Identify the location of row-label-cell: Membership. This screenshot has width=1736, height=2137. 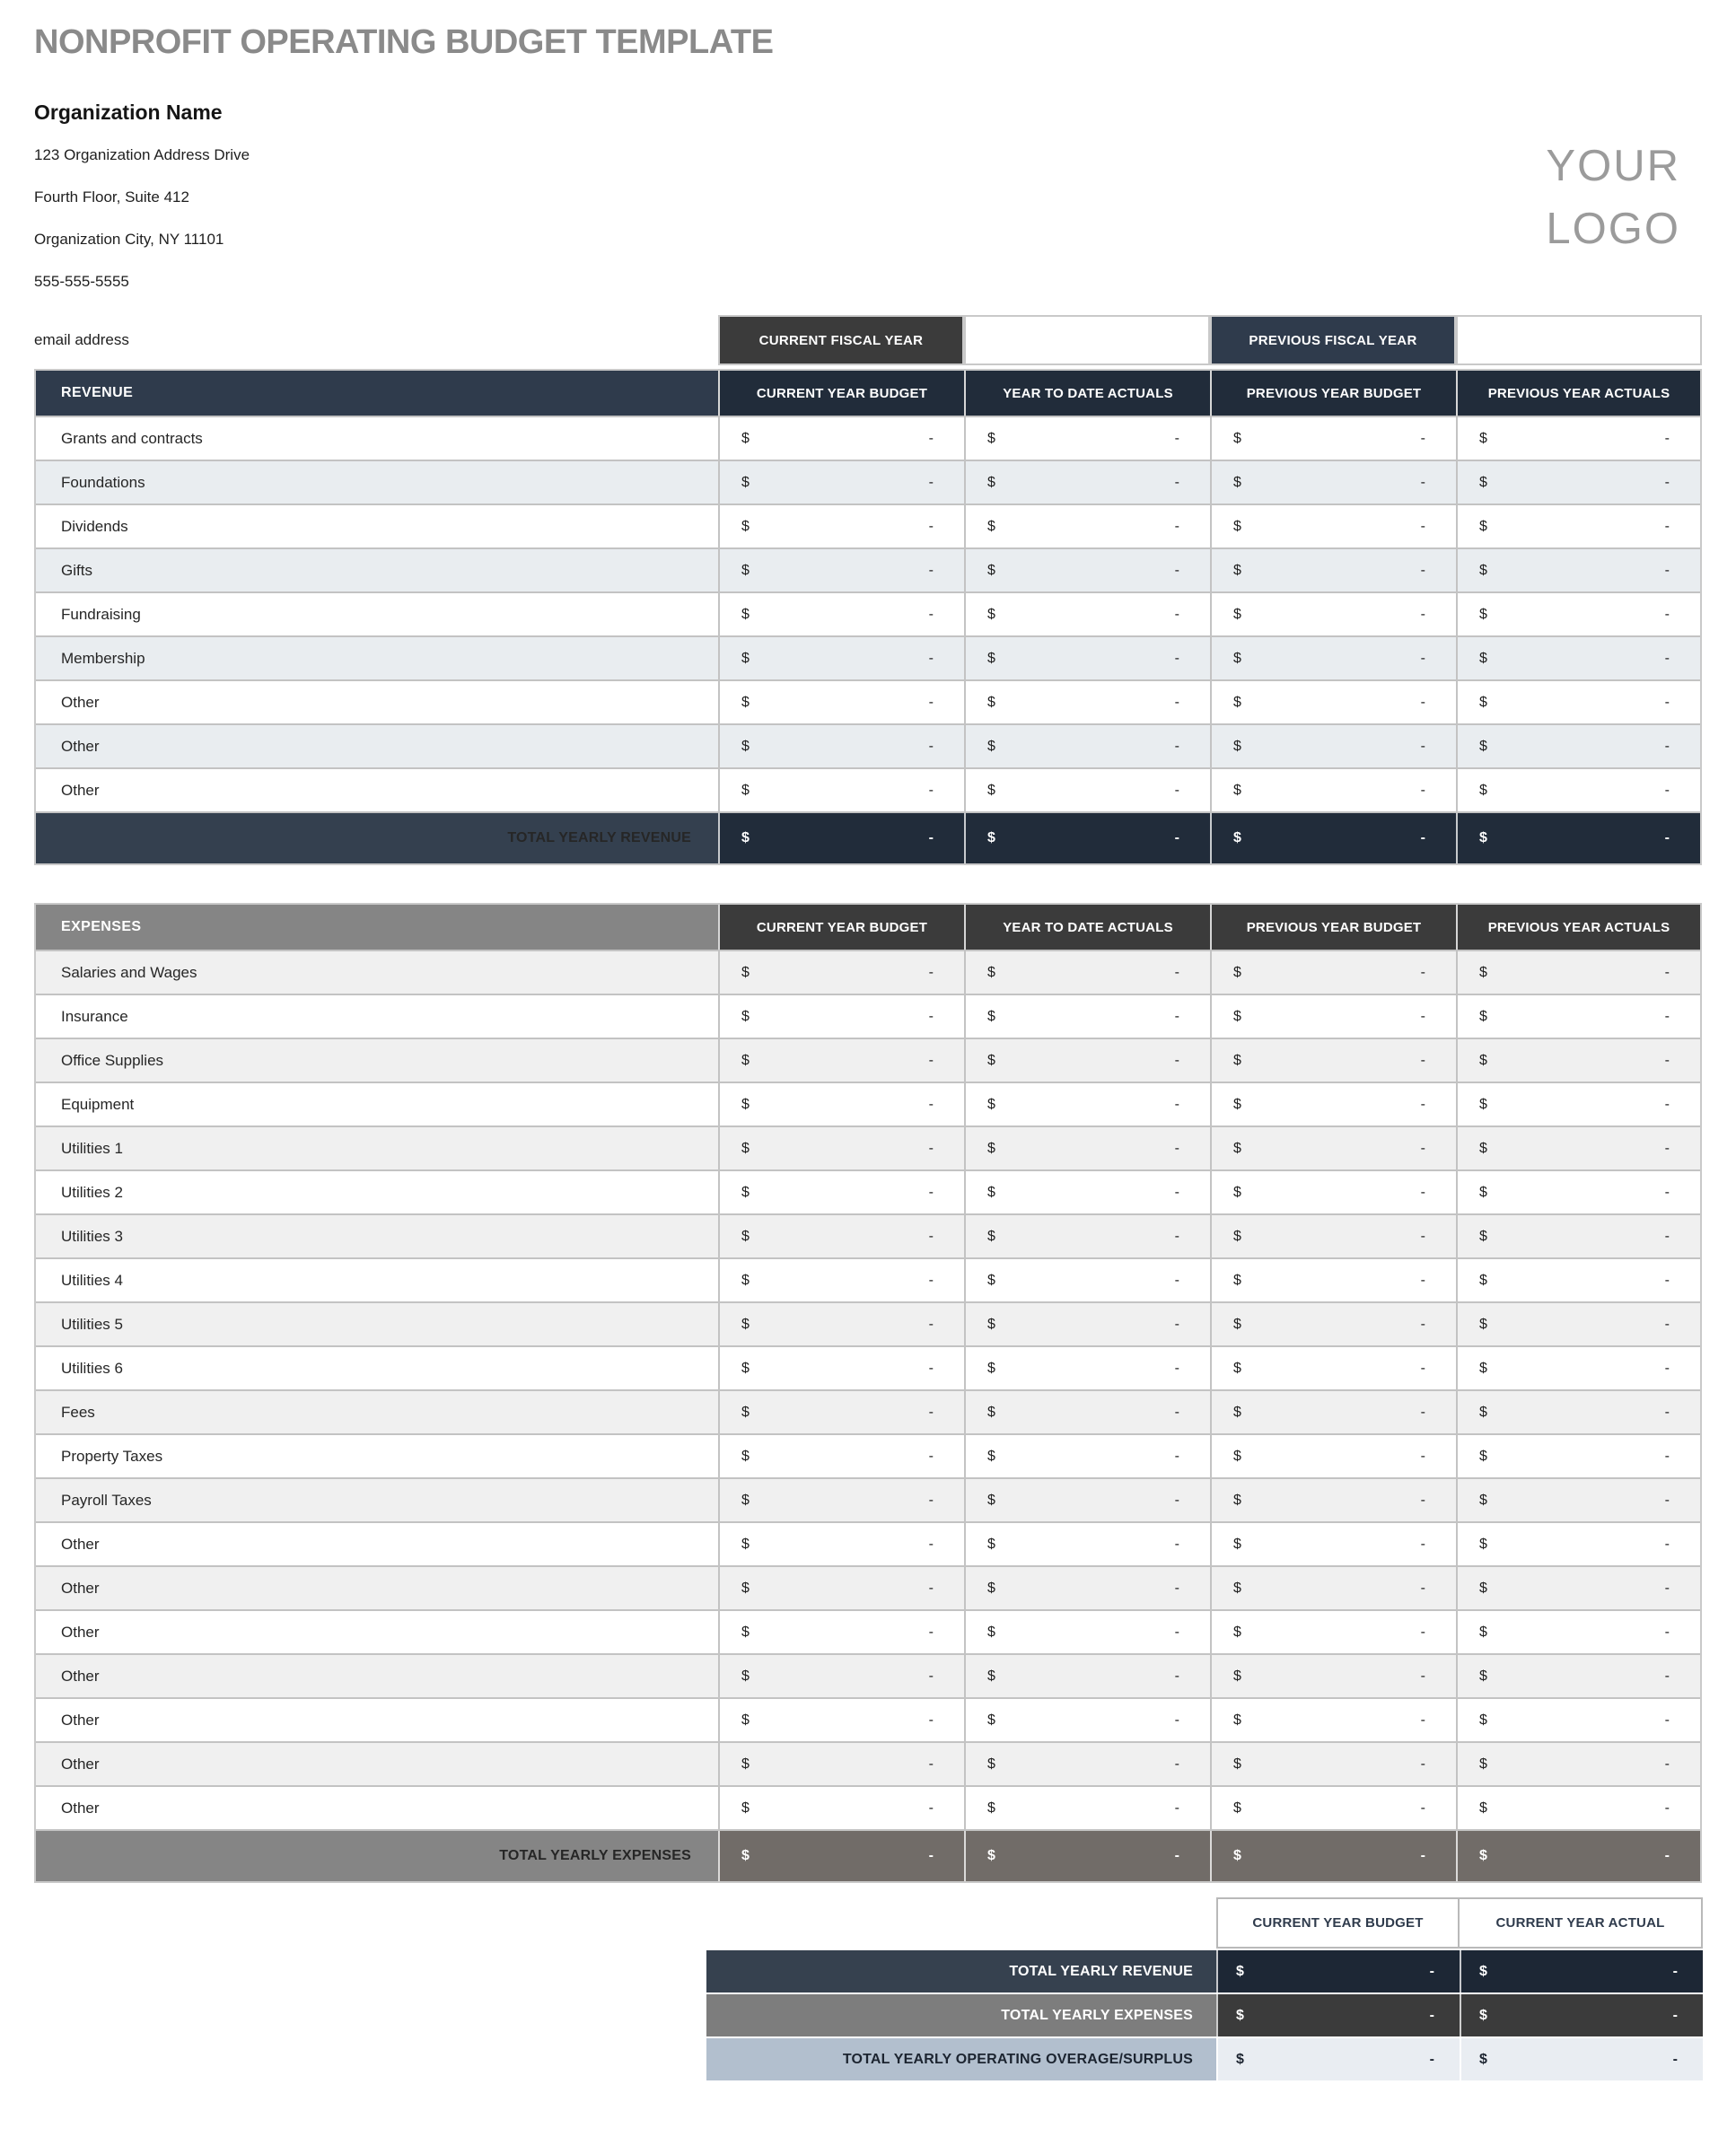
(103, 658).